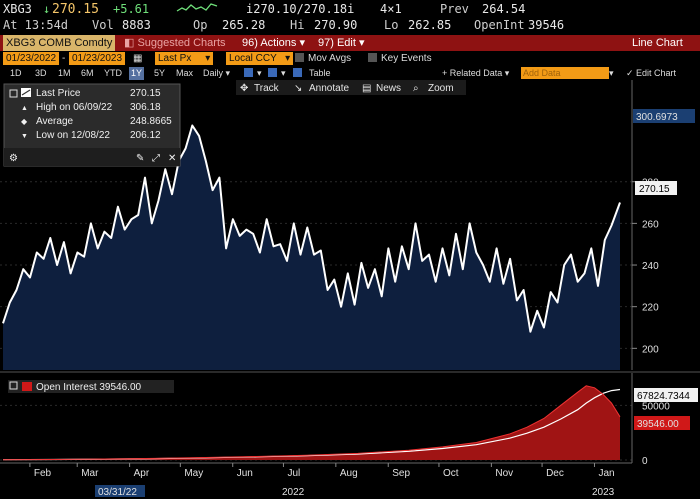  Describe the element at coordinates (172, 158) in the screenshot. I see `close-icon: ✕` at that location.